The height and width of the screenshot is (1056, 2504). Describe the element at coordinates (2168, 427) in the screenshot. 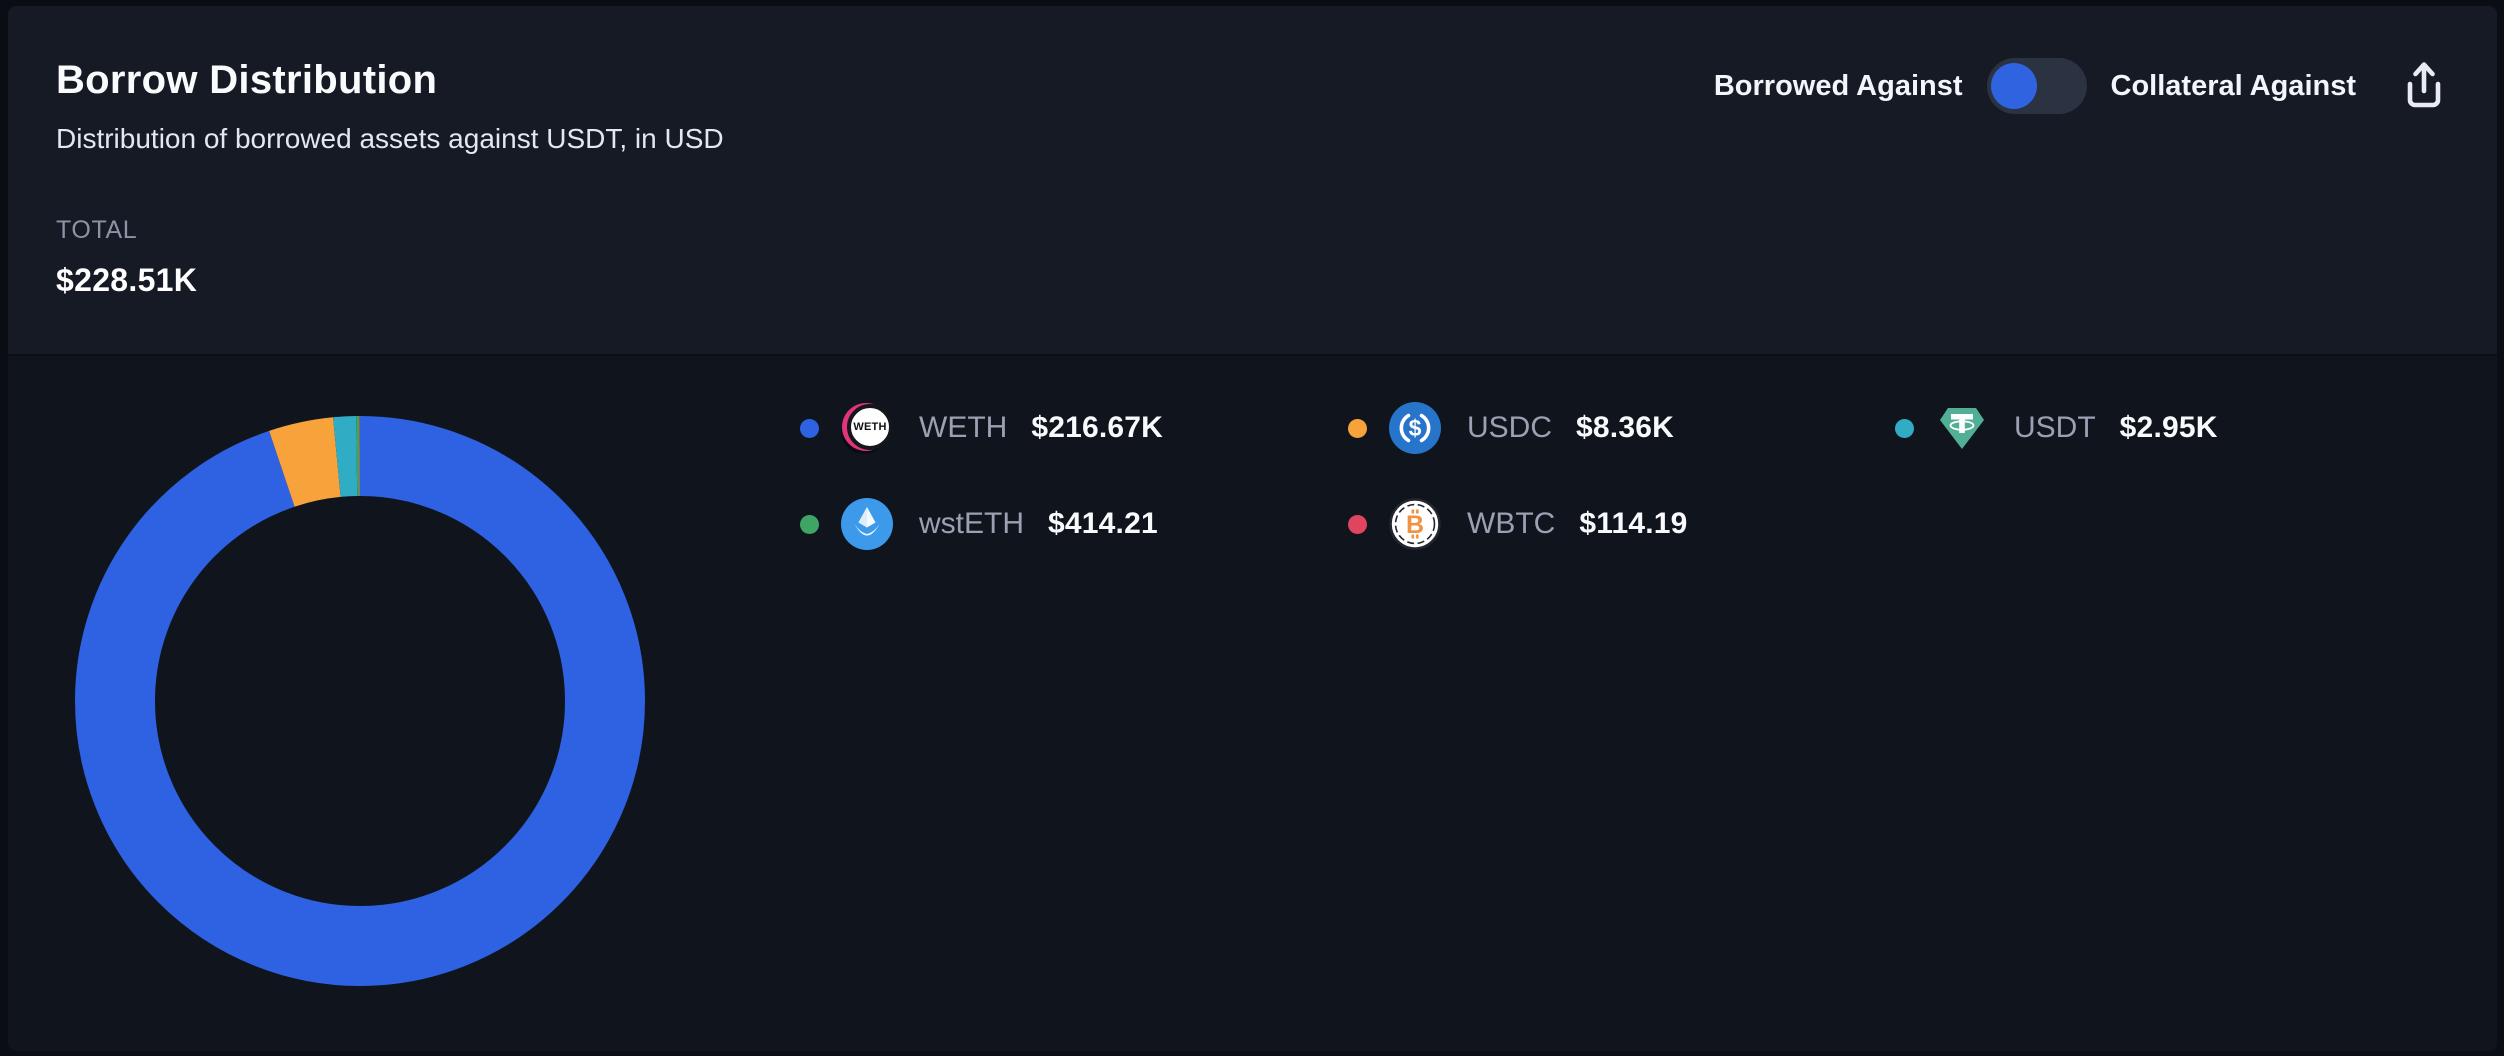

I see `legend-value: $2.95K` at that location.